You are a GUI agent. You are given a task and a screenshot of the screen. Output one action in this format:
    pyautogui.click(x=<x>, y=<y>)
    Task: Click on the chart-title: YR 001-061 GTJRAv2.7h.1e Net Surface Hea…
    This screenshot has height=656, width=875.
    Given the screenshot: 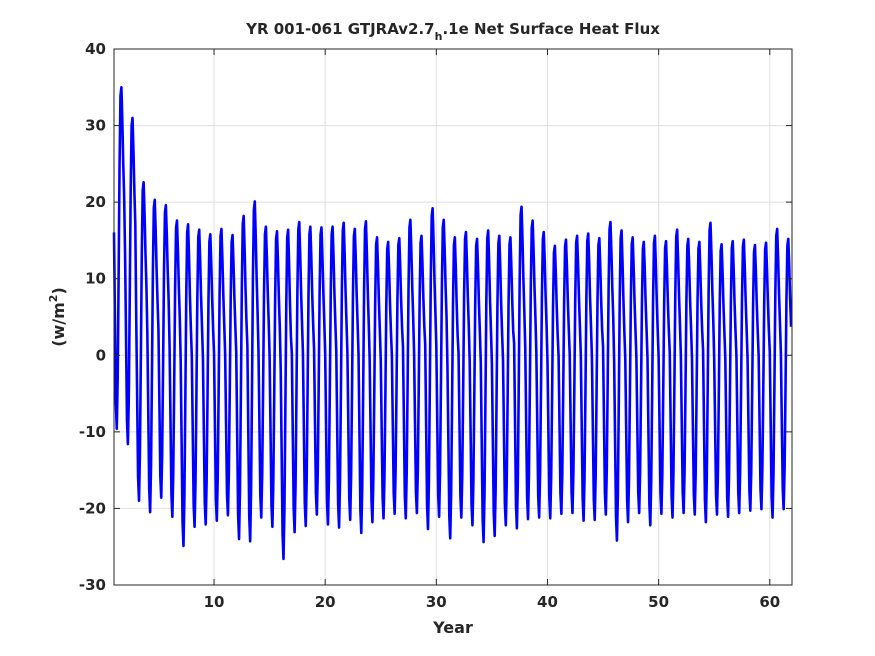 What is the action you would take?
    pyautogui.click(x=452, y=31)
    